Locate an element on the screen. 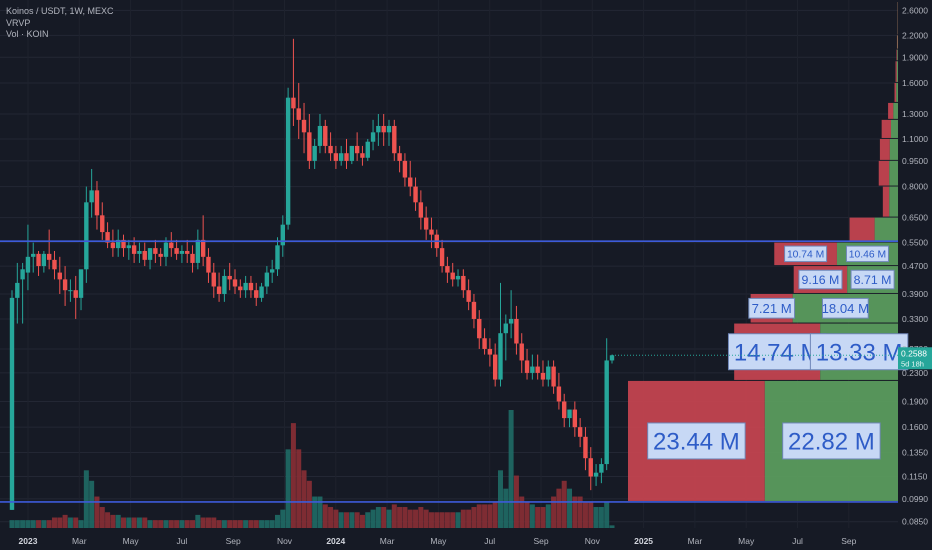  vrvp-indicator-label: VRVP is located at coordinates (18, 22).